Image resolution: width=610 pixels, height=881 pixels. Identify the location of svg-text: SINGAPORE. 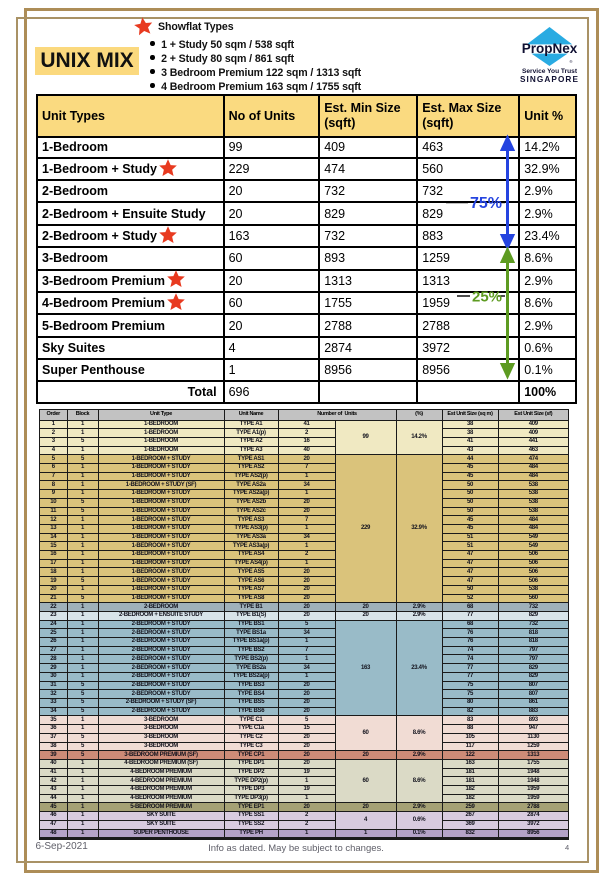
(549, 79).